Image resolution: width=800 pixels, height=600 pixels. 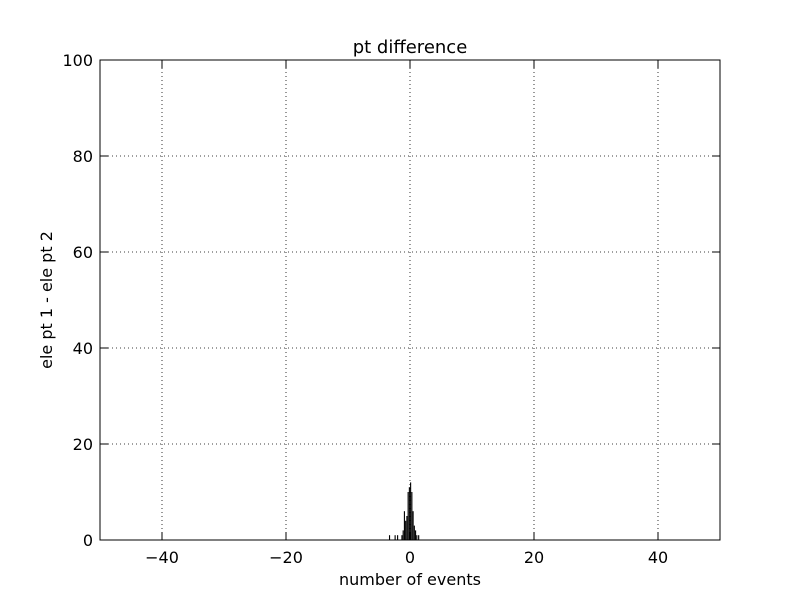 What do you see at coordinates (46, 300) in the screenshot?
I see `y-axis-label: ele pt 1 - ele pt 2` at bounding box center [46, 300].